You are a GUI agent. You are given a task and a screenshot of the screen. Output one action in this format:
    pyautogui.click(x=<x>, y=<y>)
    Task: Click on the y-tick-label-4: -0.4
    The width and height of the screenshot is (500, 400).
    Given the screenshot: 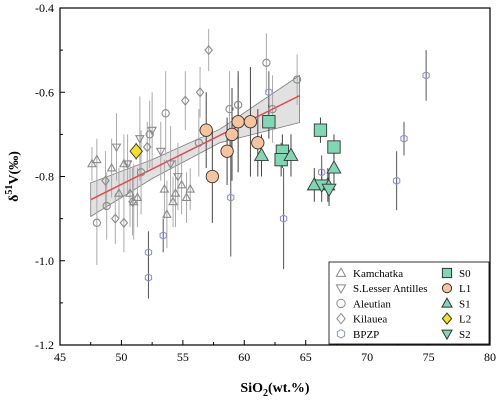 What is the action you would take?
    pyautogui.click(x=44, y=8)
    